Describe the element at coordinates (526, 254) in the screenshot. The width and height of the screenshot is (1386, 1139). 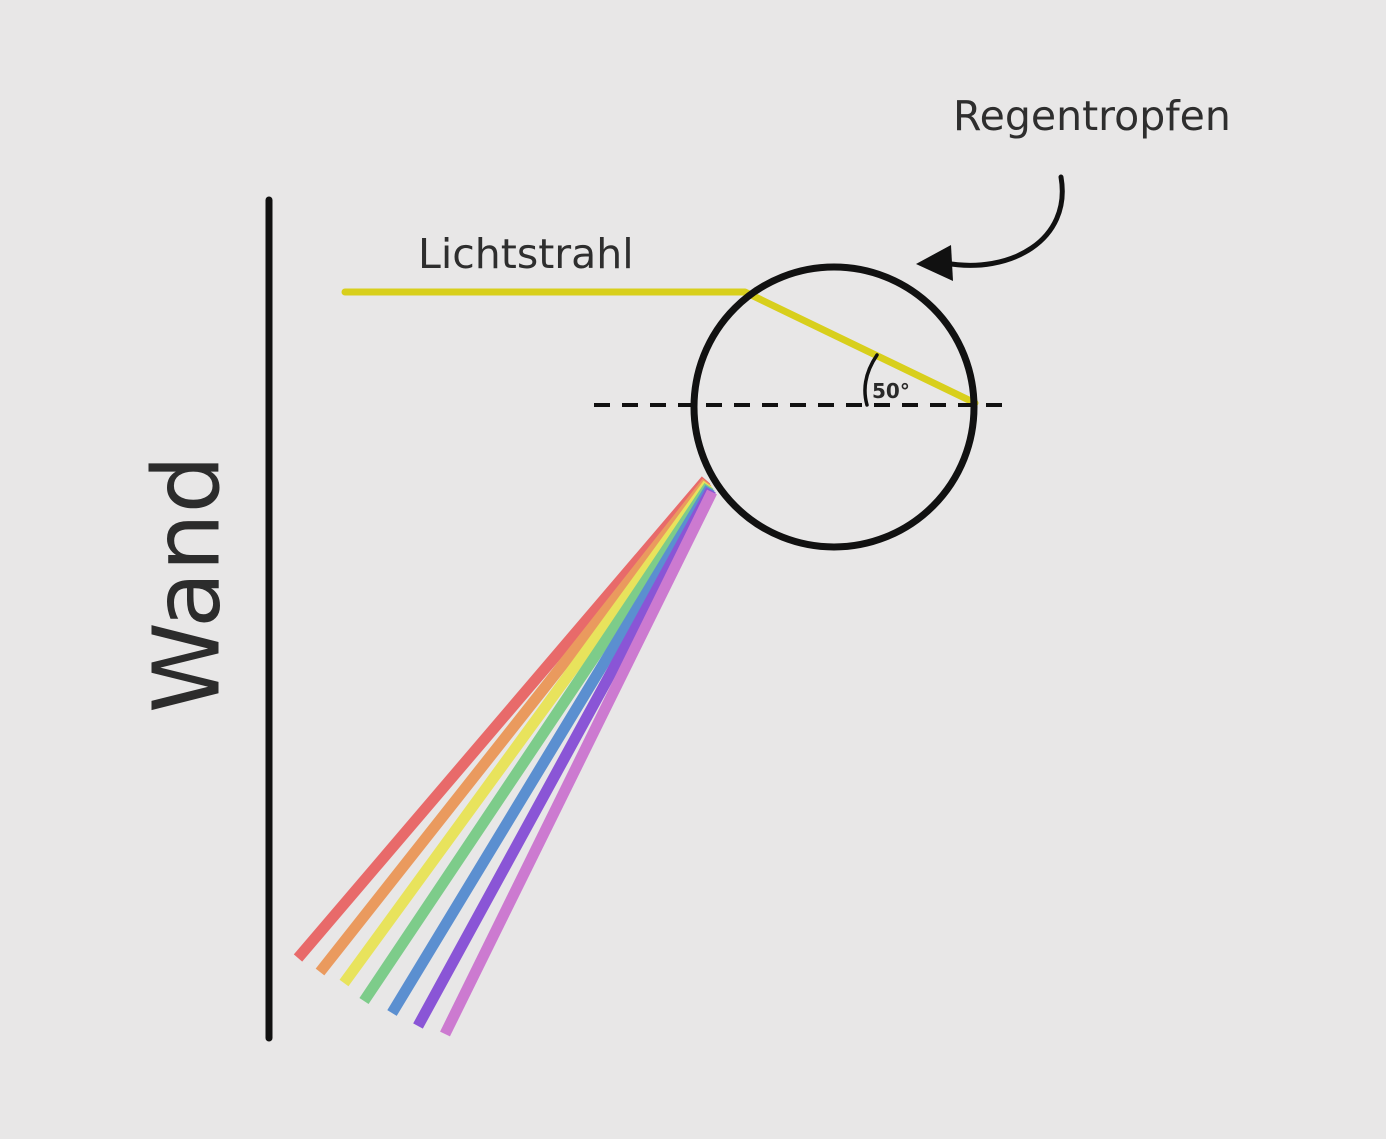
I see `light-ray-label: Lichtstrahl` at that location.